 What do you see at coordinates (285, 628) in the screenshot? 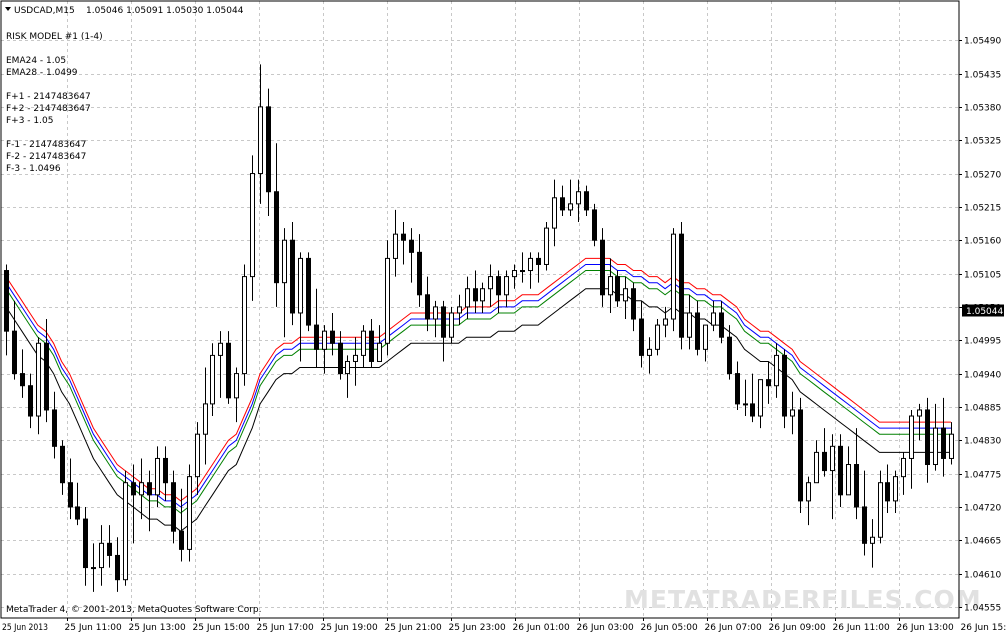
I see `x-tick-label: 25 Jun 17:00` at bounding box center [285, 628].